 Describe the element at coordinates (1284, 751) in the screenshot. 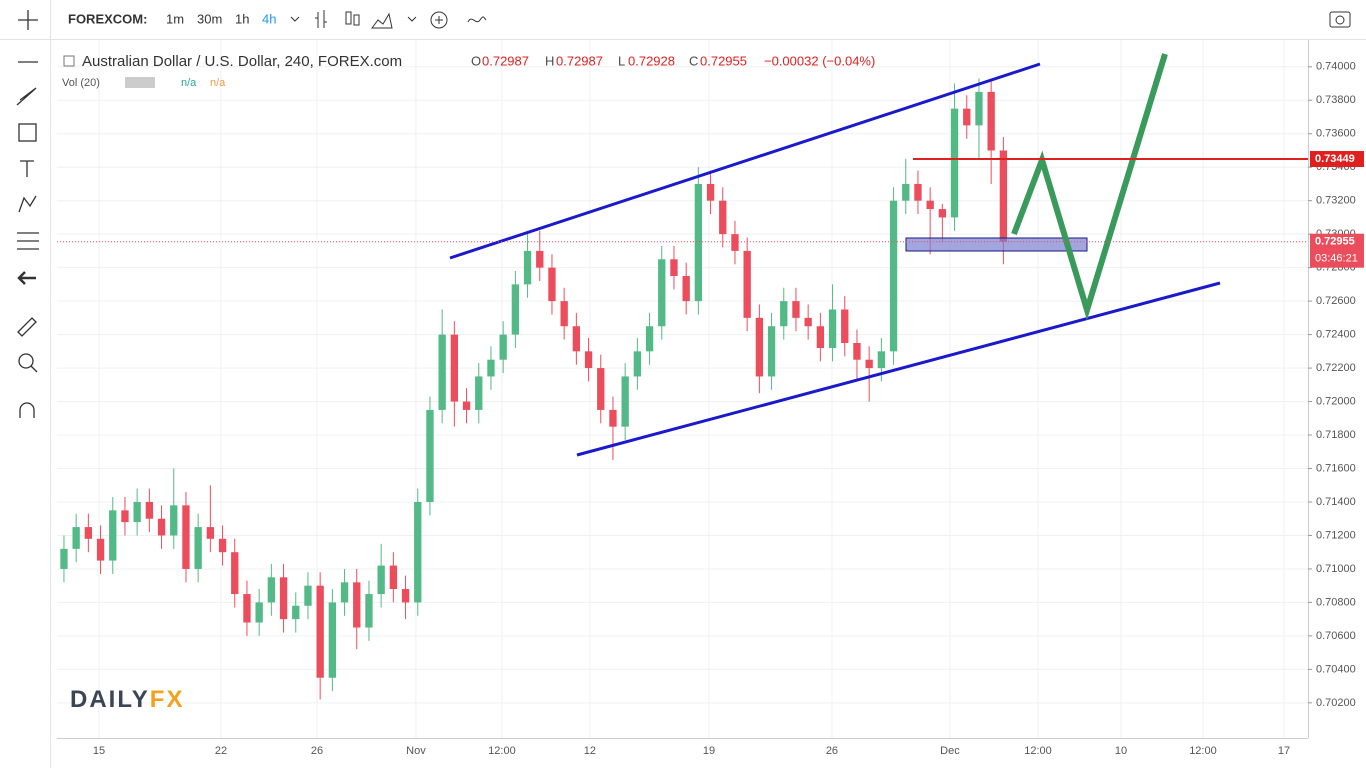

I see `x-tick-label: 17` at that location.